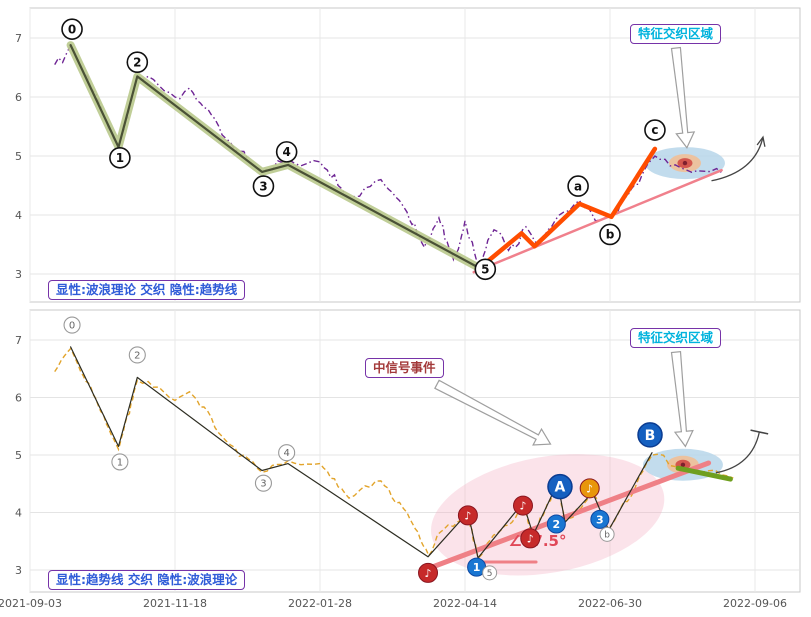  What do you see at coordinates (704, 473) in the screenshot?
I see `series-breakout-segment` at bounding box center [704, 473].